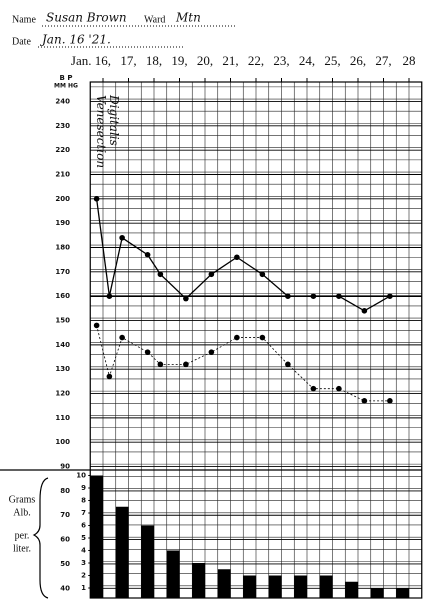 The height and width of the screenshot is (605, 428). Describe the element at coordinates (24, 19) in the screenshot. I see `name-label: Name` at that location.